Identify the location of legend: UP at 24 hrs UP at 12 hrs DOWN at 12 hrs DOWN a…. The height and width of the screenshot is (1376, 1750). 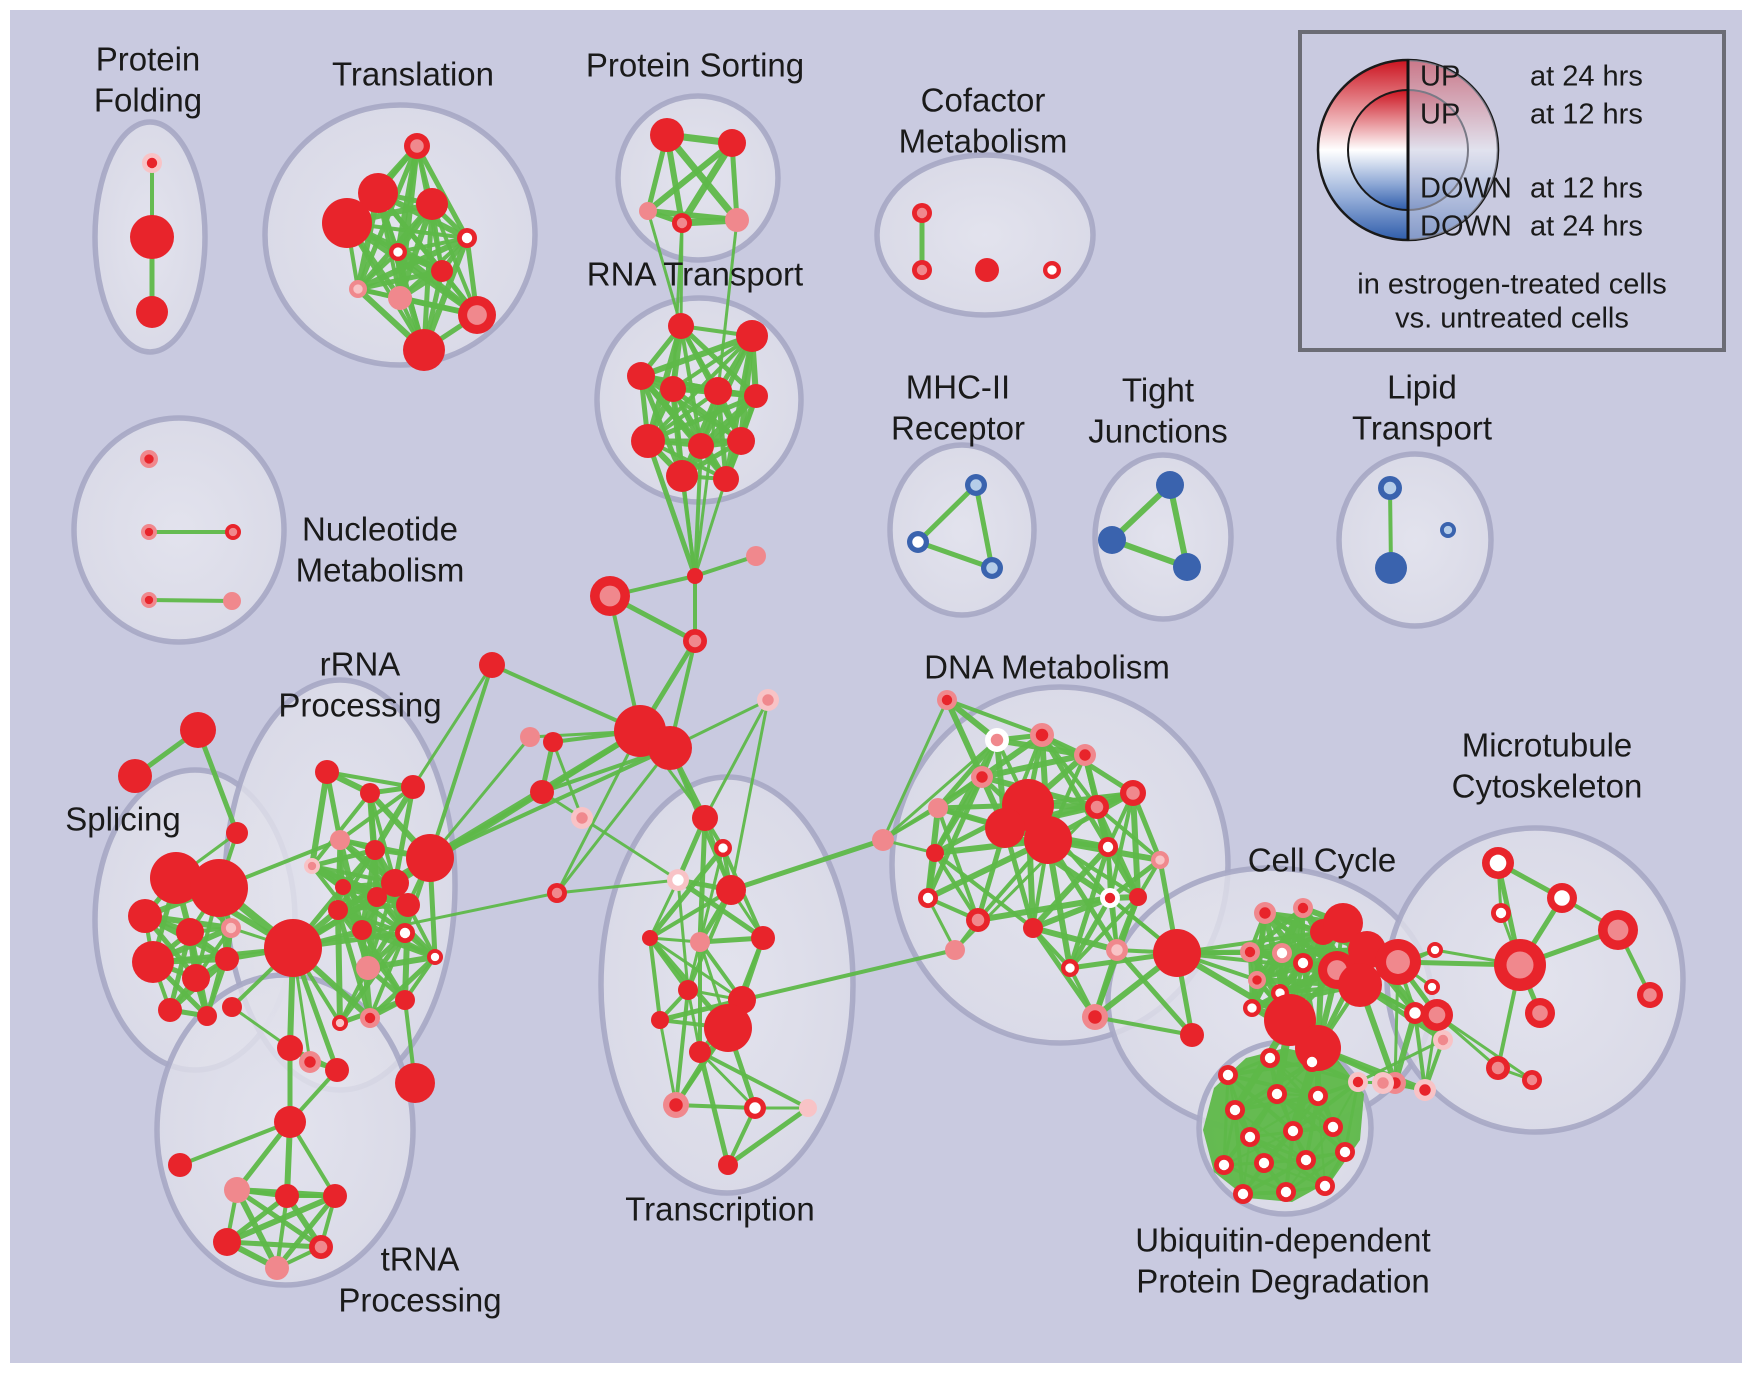
(1512, 191).